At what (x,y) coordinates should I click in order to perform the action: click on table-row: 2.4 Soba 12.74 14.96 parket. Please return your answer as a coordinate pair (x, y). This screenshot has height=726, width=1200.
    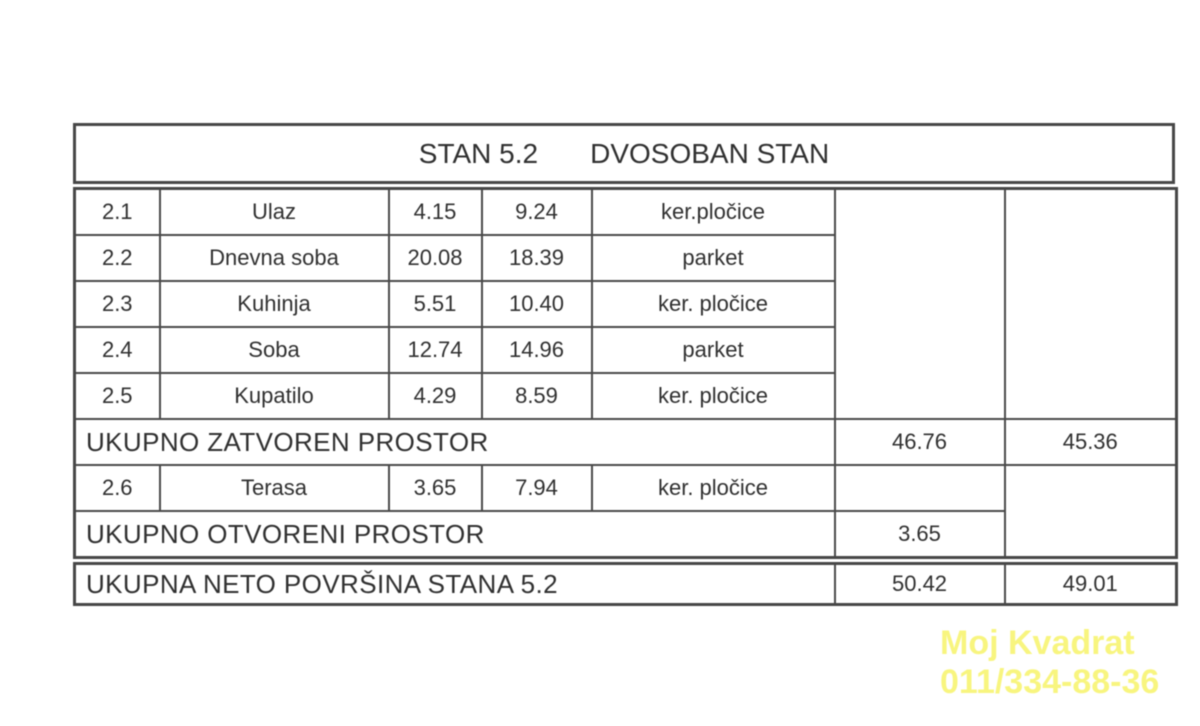
    Looking at the image, I should click on (625, 350).